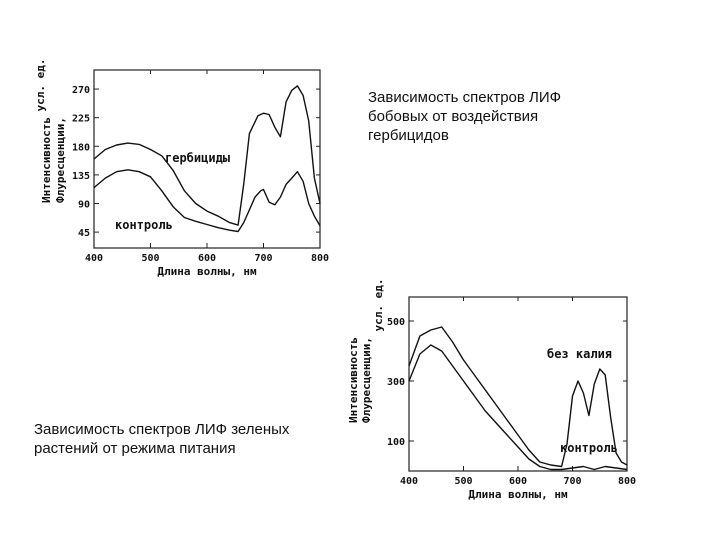  Describe the element at coordinates (81, 119) in the screenshot. I see `y-tick-label: 225` at that location.